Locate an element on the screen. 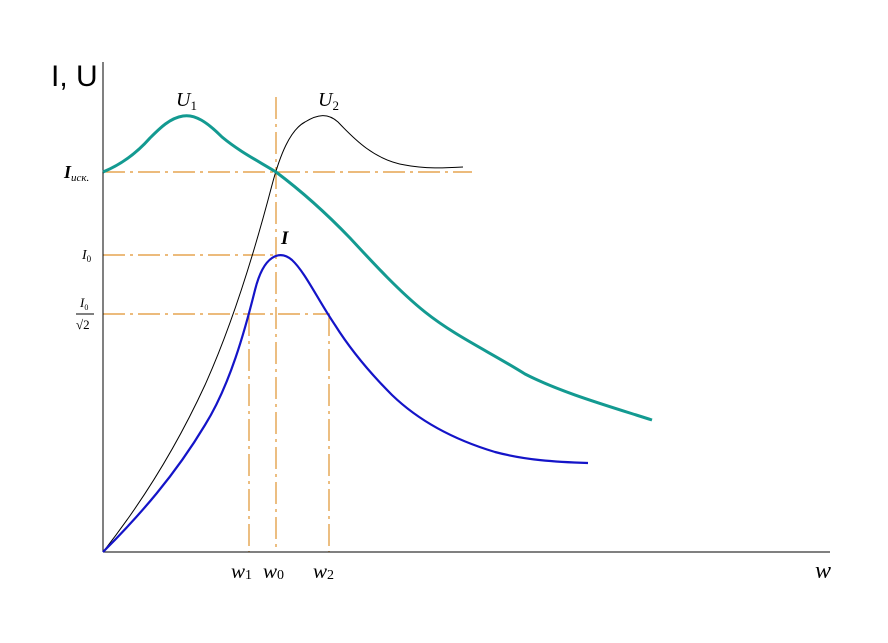  x-tick-w1: w1 is located at coordinates (241, 571).